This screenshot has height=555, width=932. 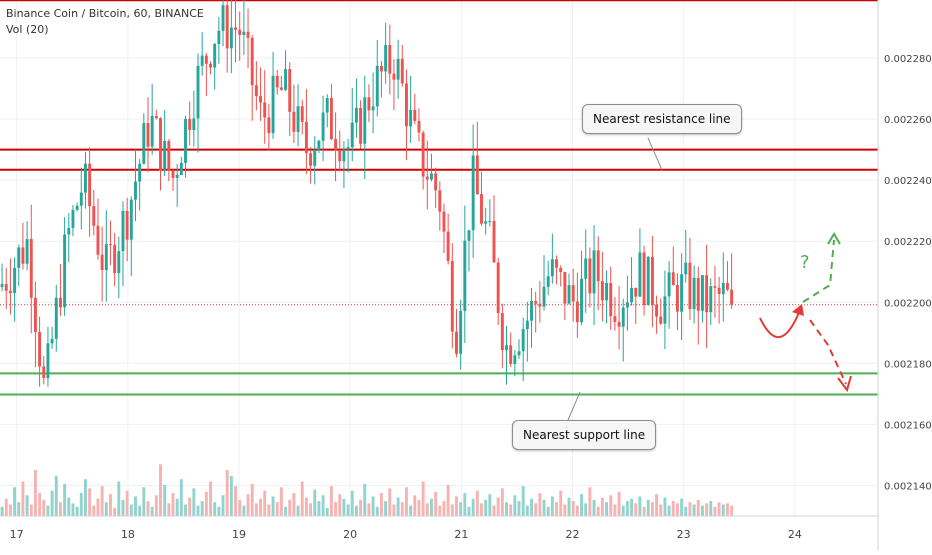 I want to click on x-tick-label: 23, so click(x=684, y=534).